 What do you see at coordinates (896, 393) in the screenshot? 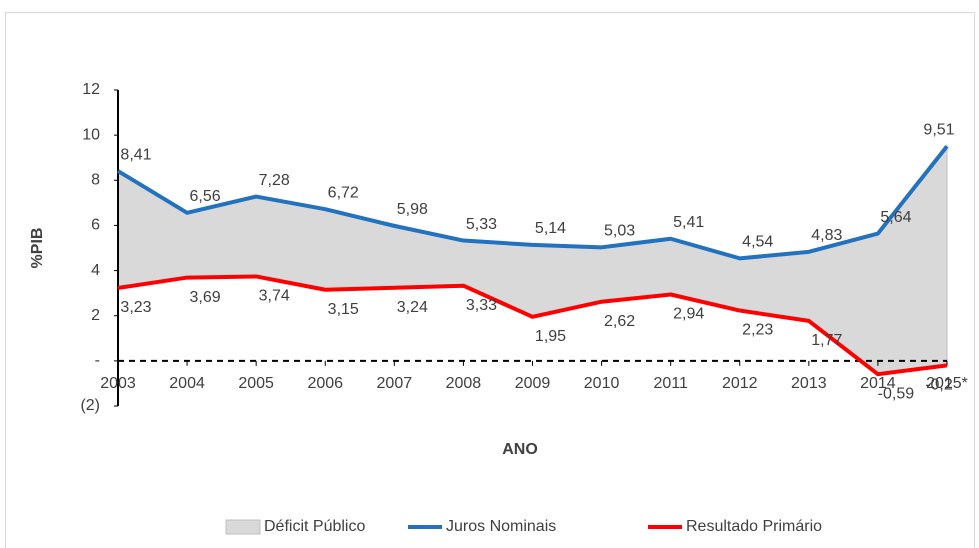
I see `data-label: -0,59` at bounding box center [896, 393].